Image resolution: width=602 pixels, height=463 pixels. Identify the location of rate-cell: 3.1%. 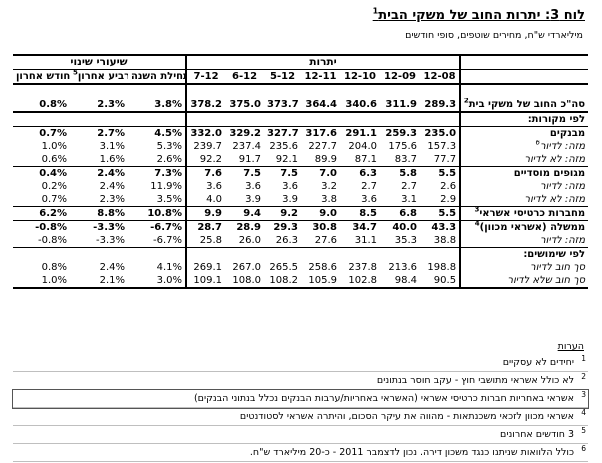
(112, 146).